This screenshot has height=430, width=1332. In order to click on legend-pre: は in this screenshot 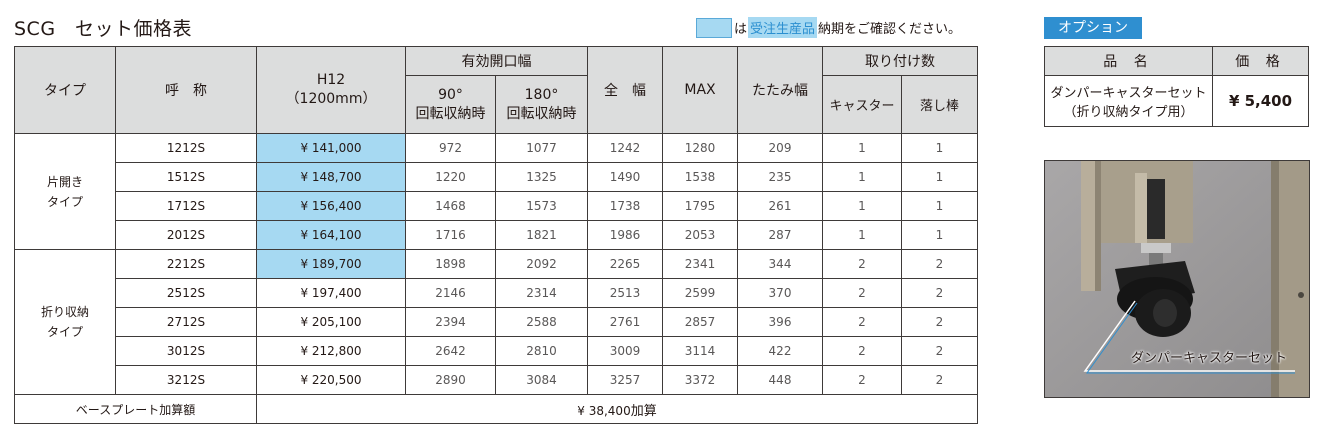, I will do `click(741, 29)`.